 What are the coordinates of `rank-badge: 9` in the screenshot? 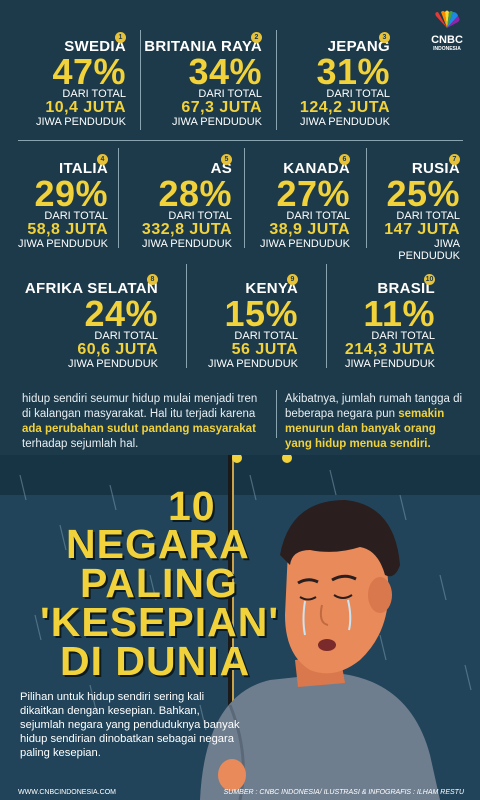 It's located at (292, 279).